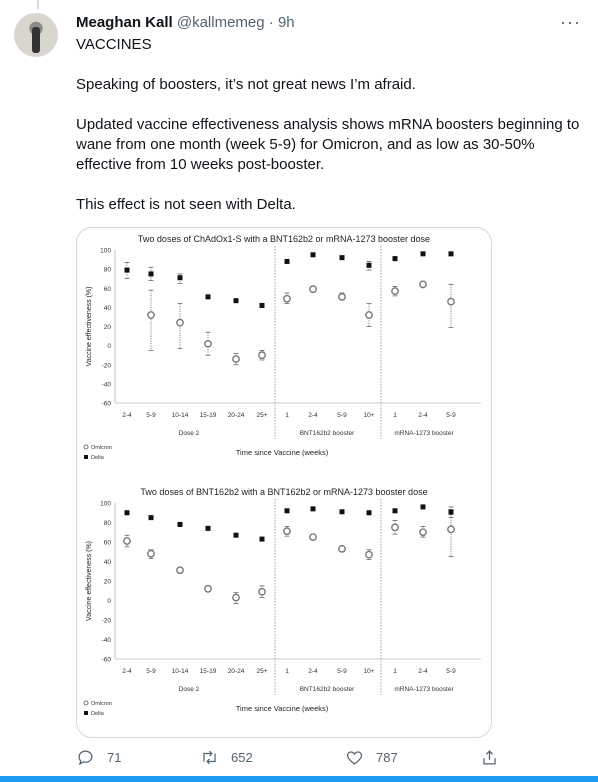 The width and height of the screenshot is (598, 782). What do you see at coordinates (354, 758) in the screenshot?
I see `heart-icon` at bounding box center [354, 758].